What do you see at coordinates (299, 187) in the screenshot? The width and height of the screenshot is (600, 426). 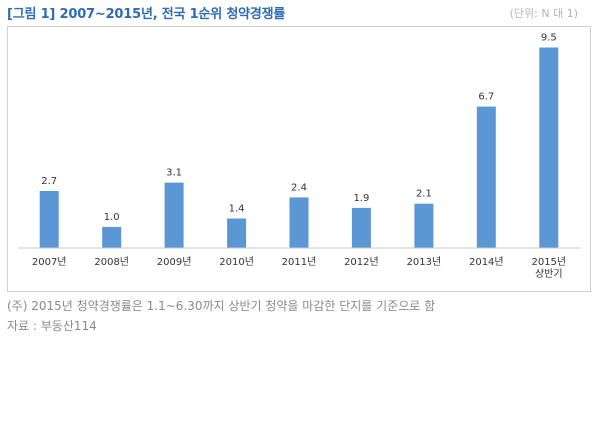 I see `data-label: 2.4` at bounding box center [299, 187].